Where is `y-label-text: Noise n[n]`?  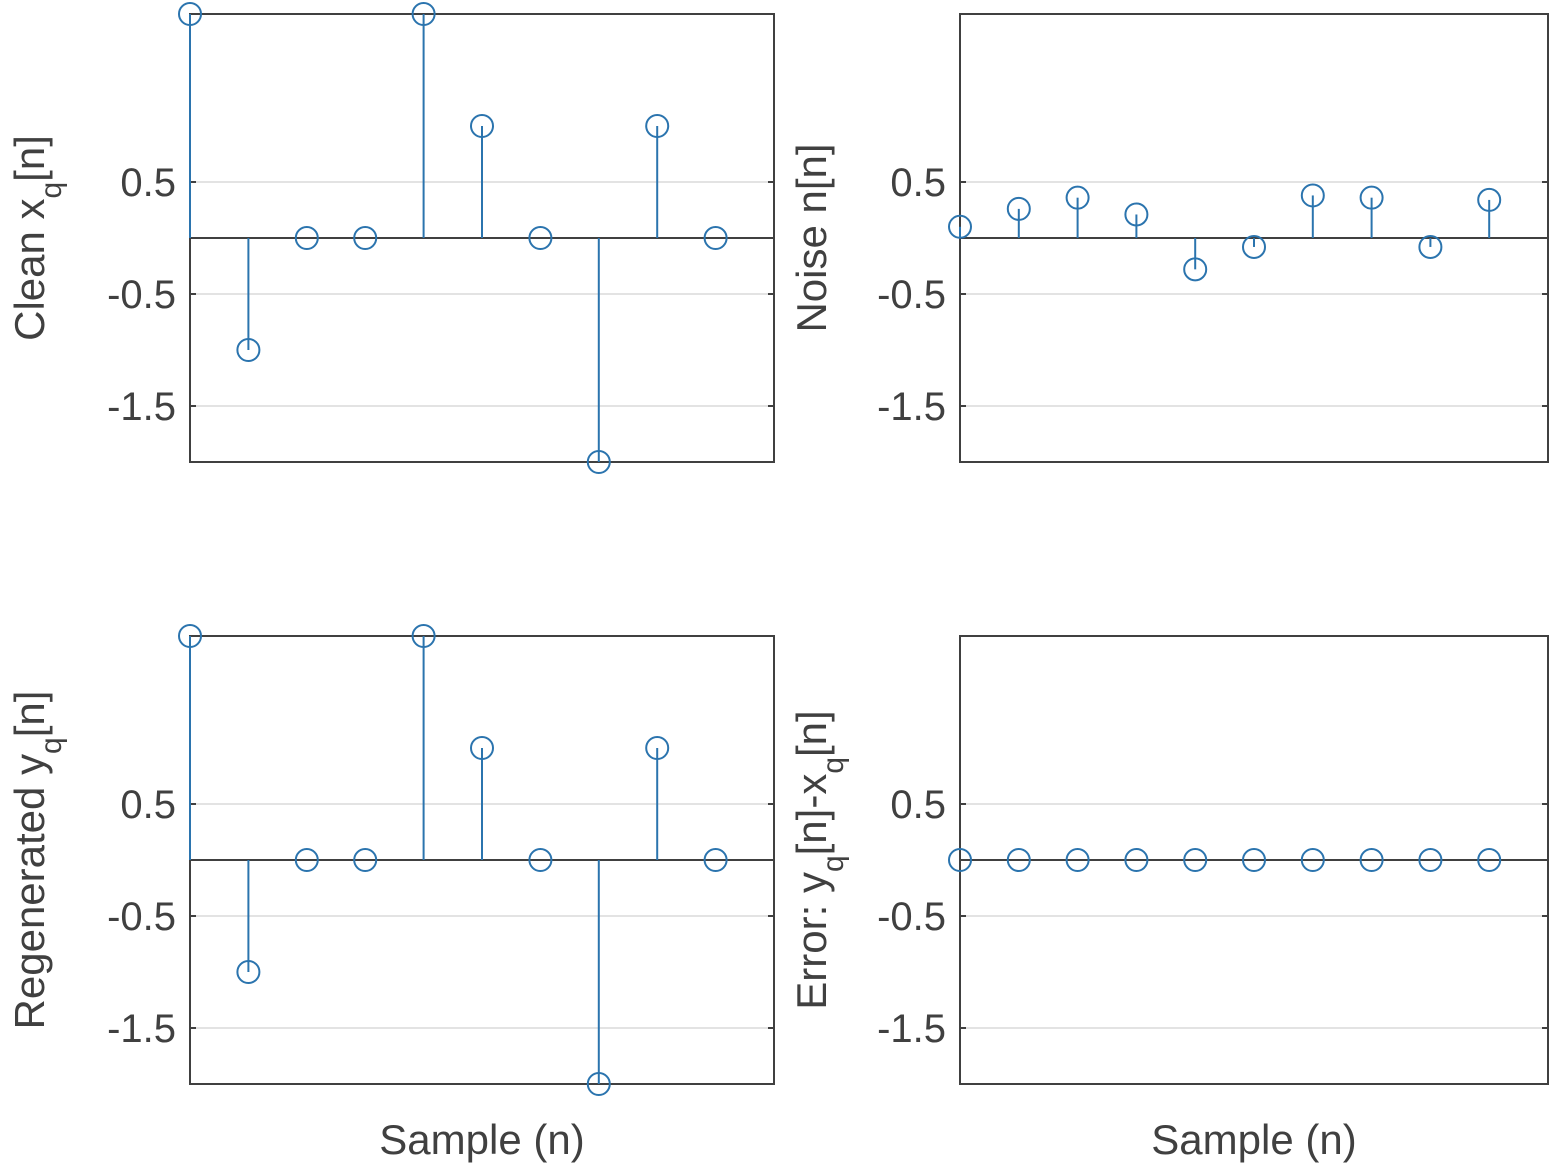
y-label-text: Noise n[n] is located at coordinates (811, 237).